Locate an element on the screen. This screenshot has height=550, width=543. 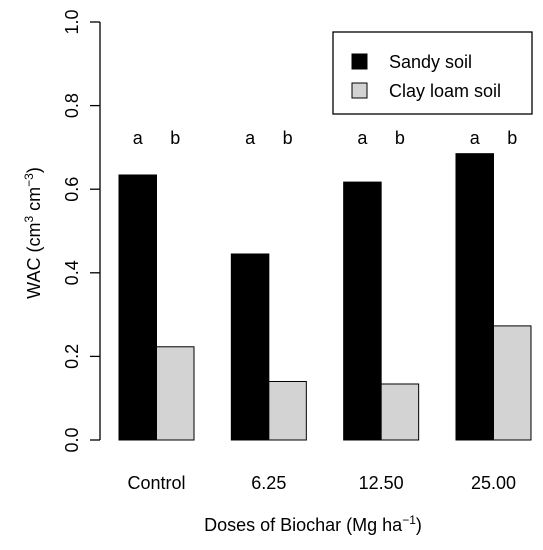
y-axis-title: WAC (cm3 cm−3) is located at coordinates (33, 233).